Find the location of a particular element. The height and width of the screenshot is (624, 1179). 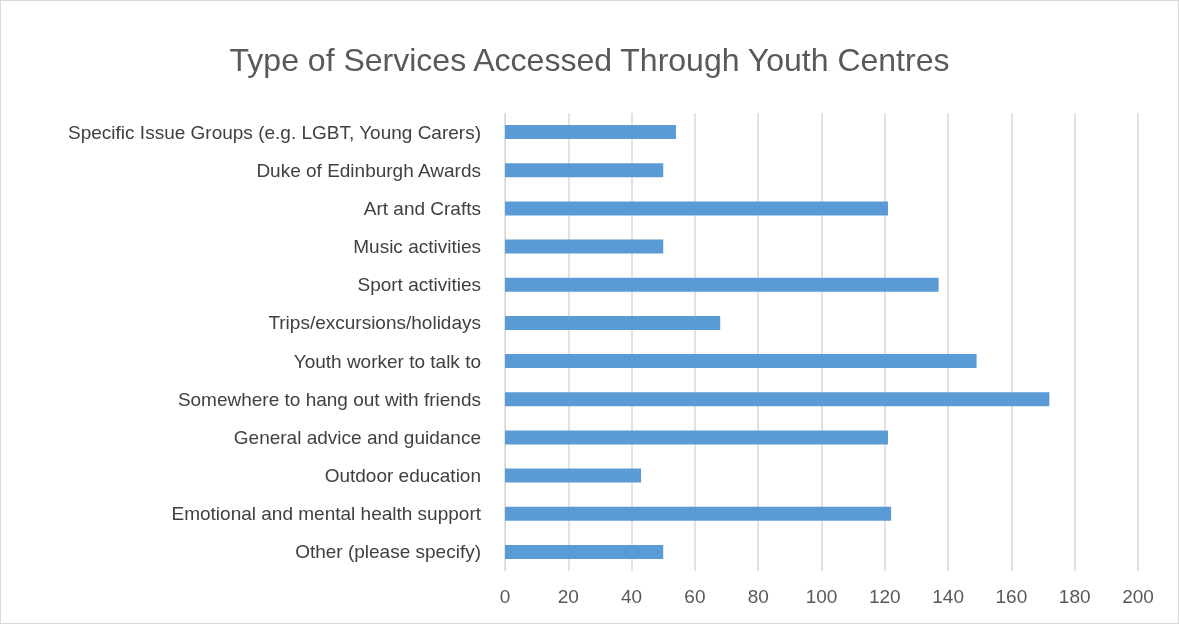

chart-title: Type of Services Accessed Through Youth Centres is located at coordinates (589, 60).